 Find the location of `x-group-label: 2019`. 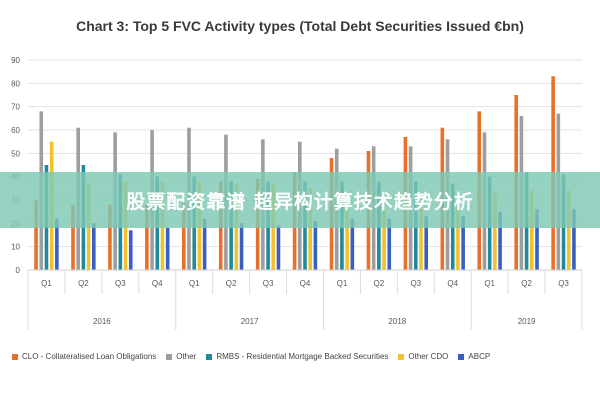

x-group-label: 2019 is located at coordinates (527, 321).